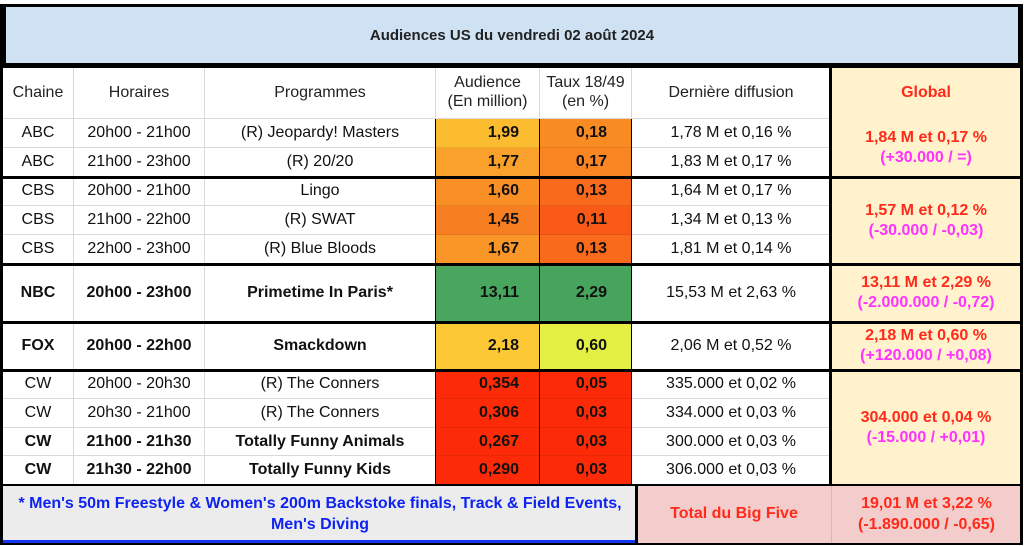  What do you see at coordinates (926, 417) in the screenshot?
I see `global-main: 304.000 et 0,04 %` at bounding box center [926, 417].